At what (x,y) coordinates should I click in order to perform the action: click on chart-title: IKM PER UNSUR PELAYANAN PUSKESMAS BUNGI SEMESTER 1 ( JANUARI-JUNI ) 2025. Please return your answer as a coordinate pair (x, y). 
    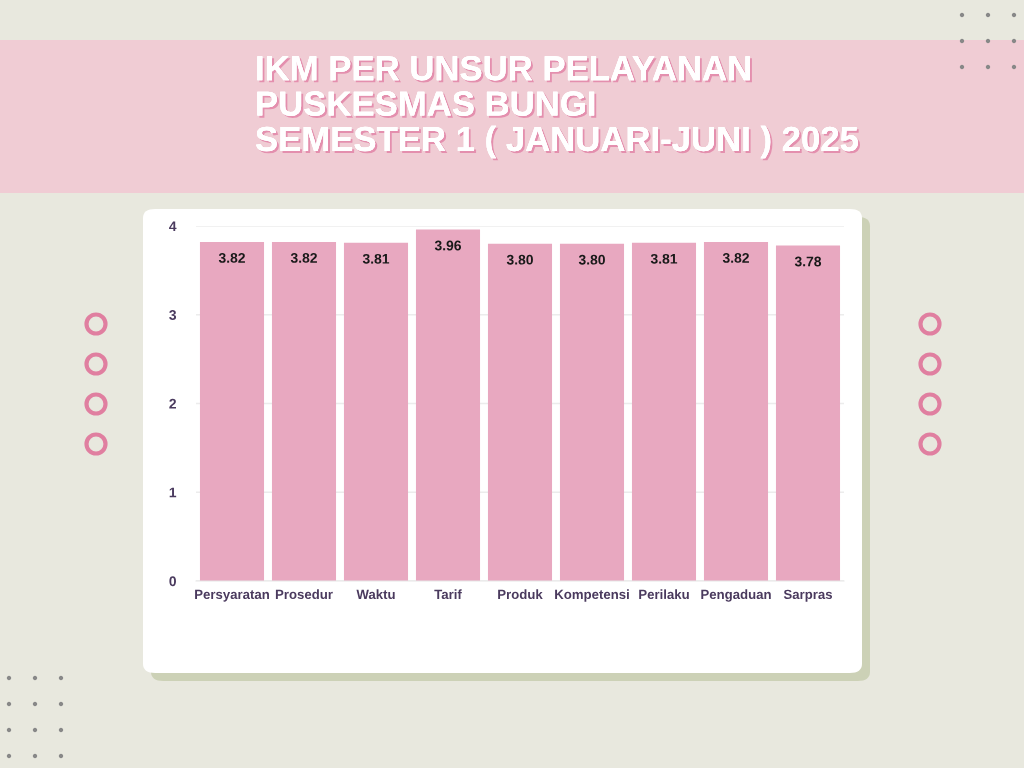
    Looking at the image, I should click on (558, 108).